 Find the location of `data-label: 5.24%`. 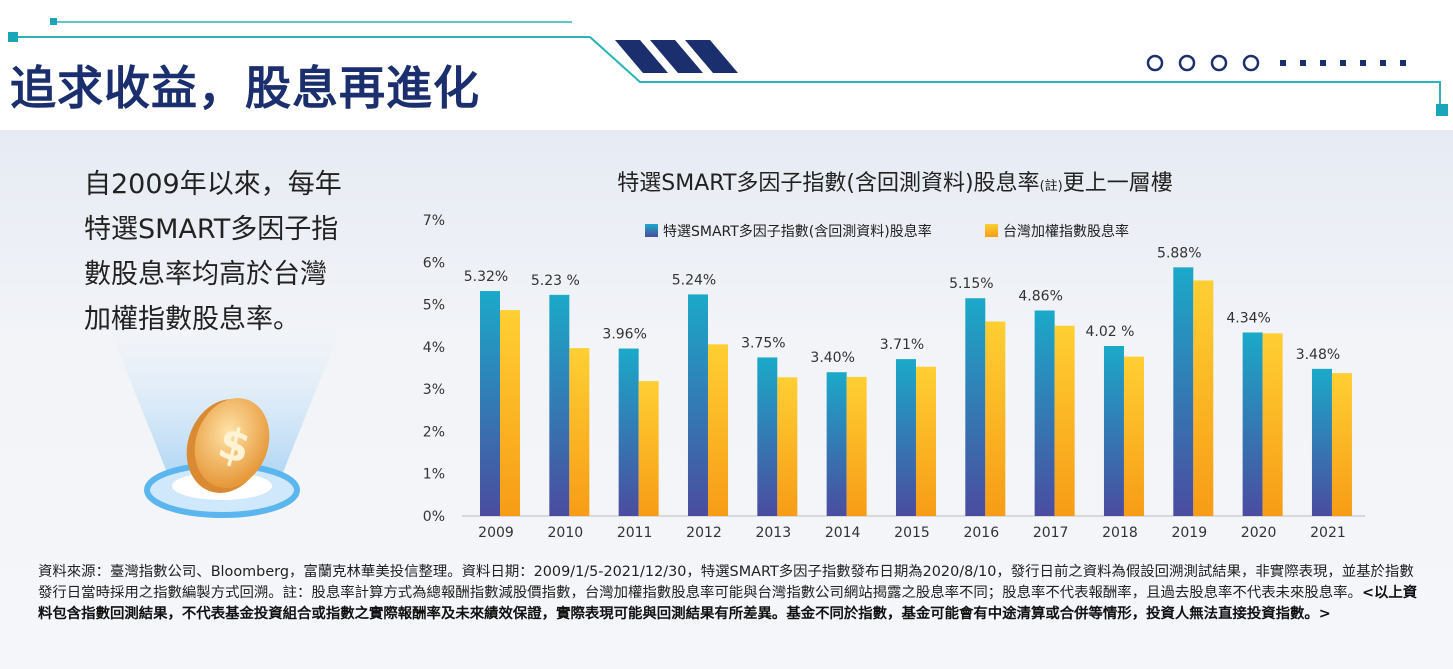

data-label: 5.24% is located at coordinates (694, 280).